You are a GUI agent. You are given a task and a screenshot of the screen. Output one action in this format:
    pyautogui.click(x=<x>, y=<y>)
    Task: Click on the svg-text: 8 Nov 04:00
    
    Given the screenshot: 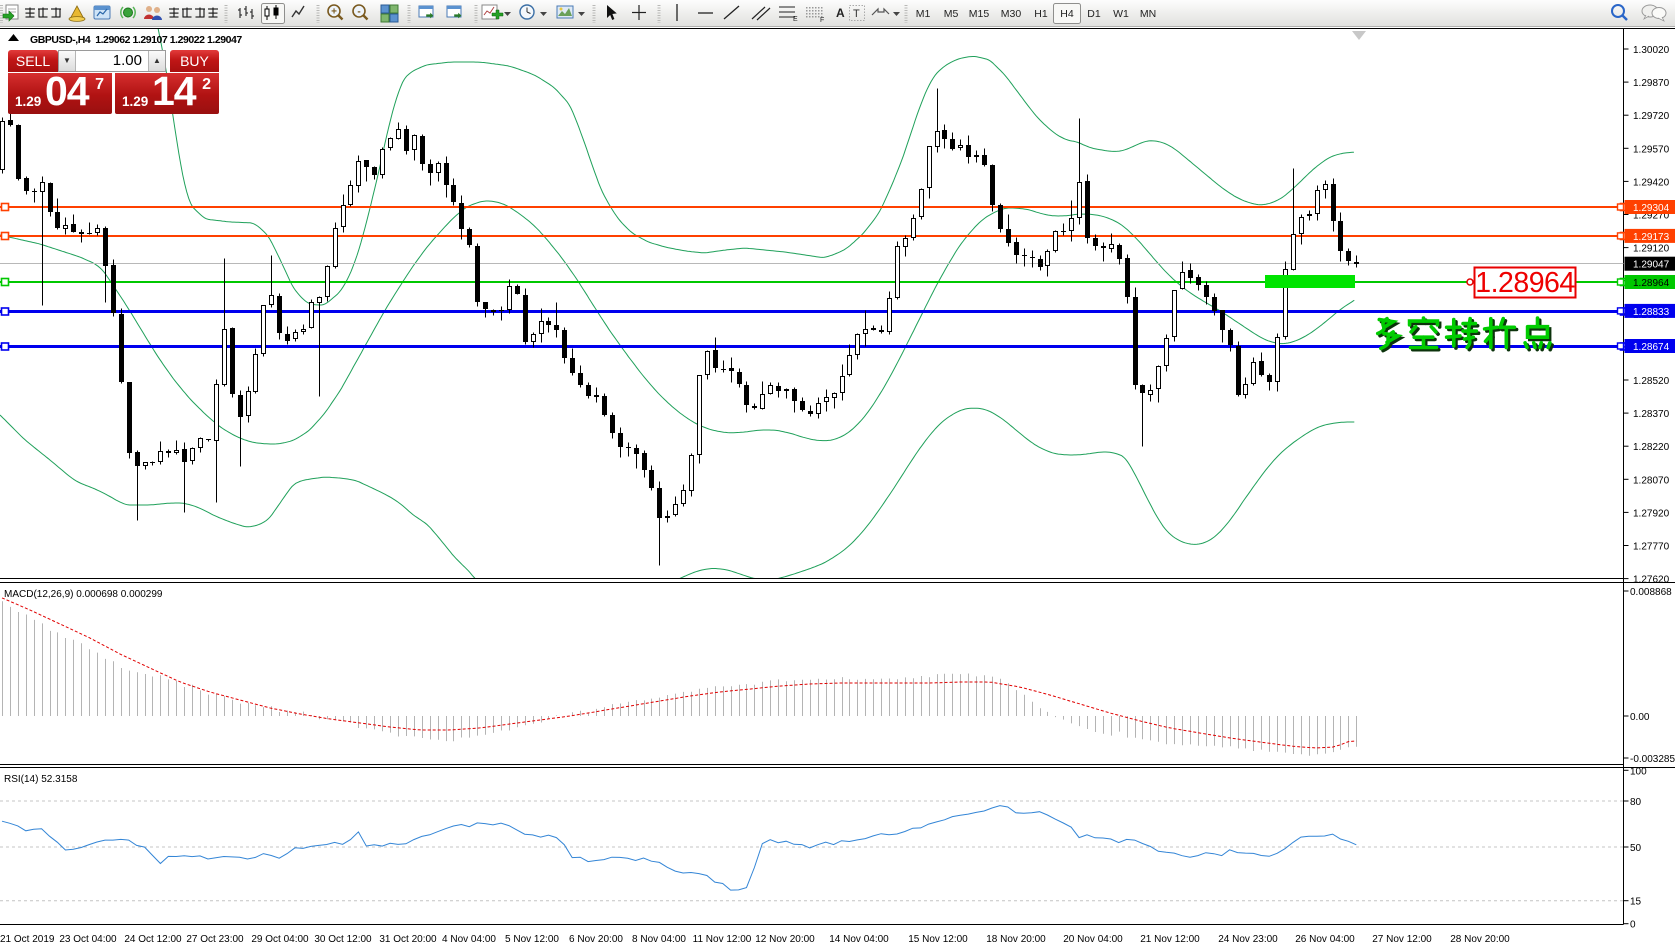 What is the action you would take?
    pyautogui.click(x=659, y=939)
    